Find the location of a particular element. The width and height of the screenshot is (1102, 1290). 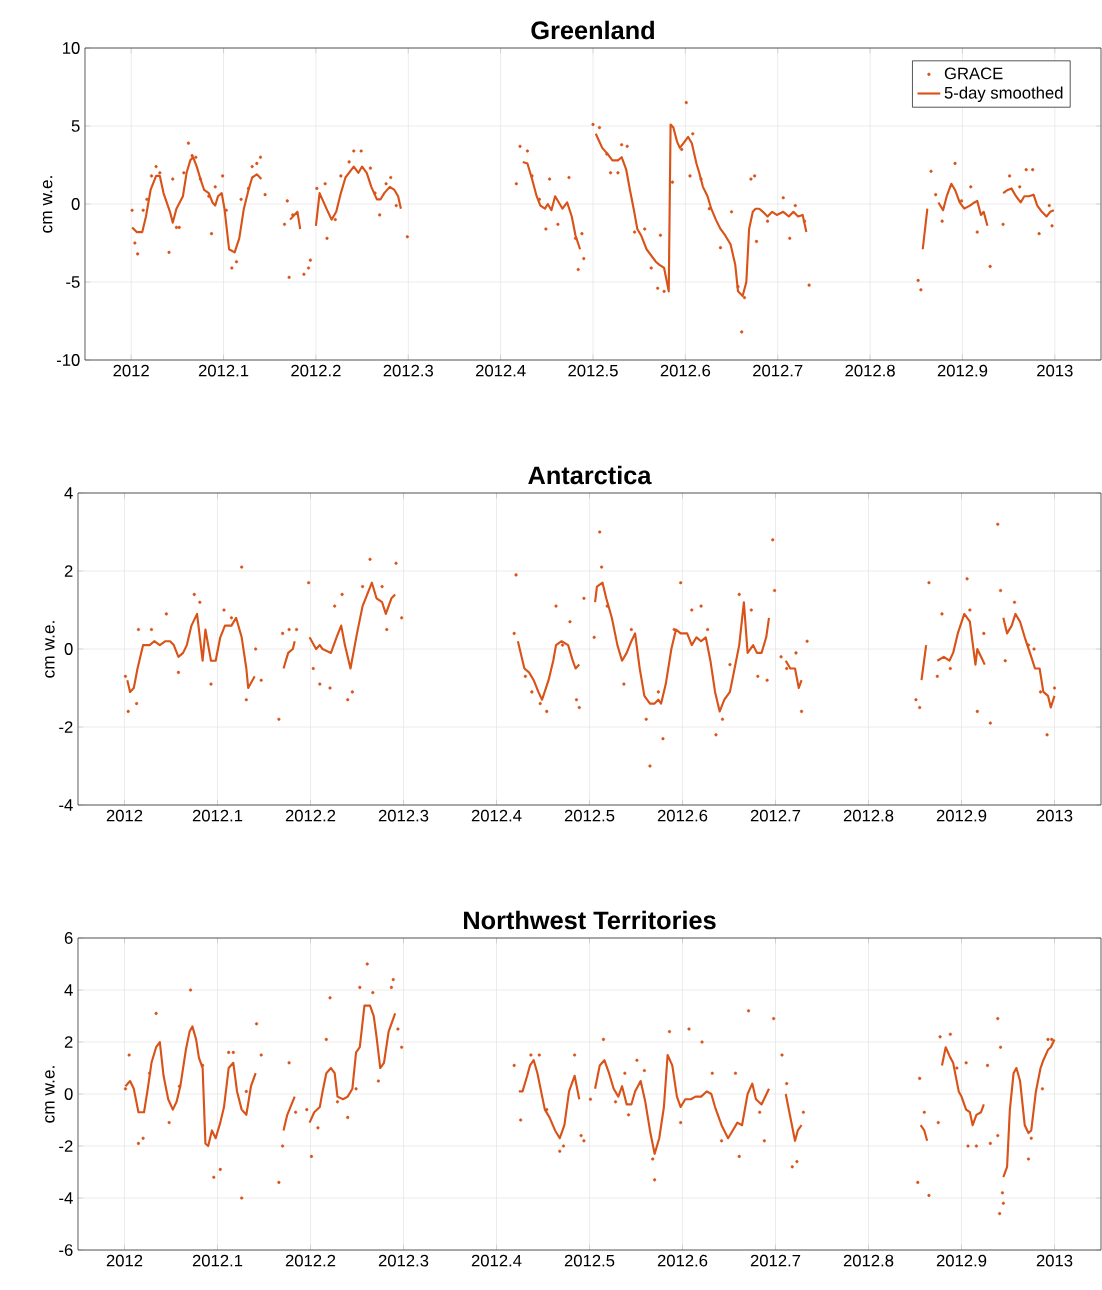

y-tick-label: -10 is located at coordinates (68, 360).